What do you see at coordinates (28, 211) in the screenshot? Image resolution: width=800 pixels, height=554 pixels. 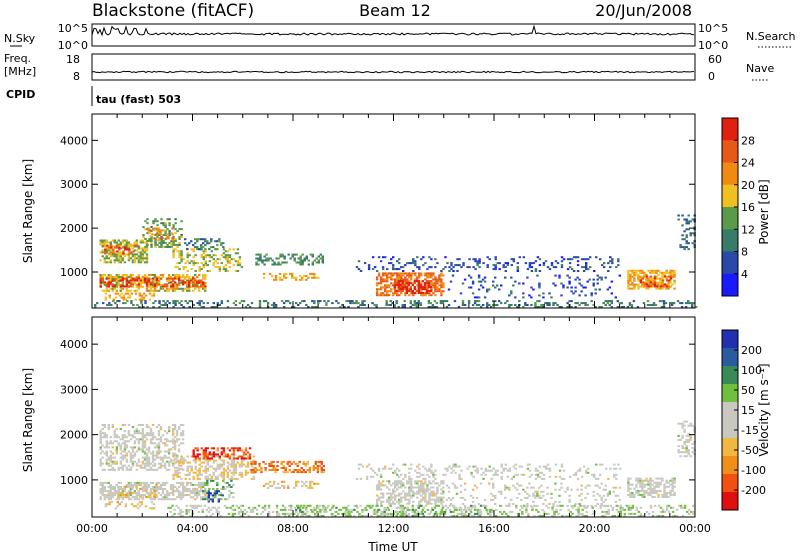 I see `power-ylabel: Slant Range [km]` at bounding box center [28, 211].